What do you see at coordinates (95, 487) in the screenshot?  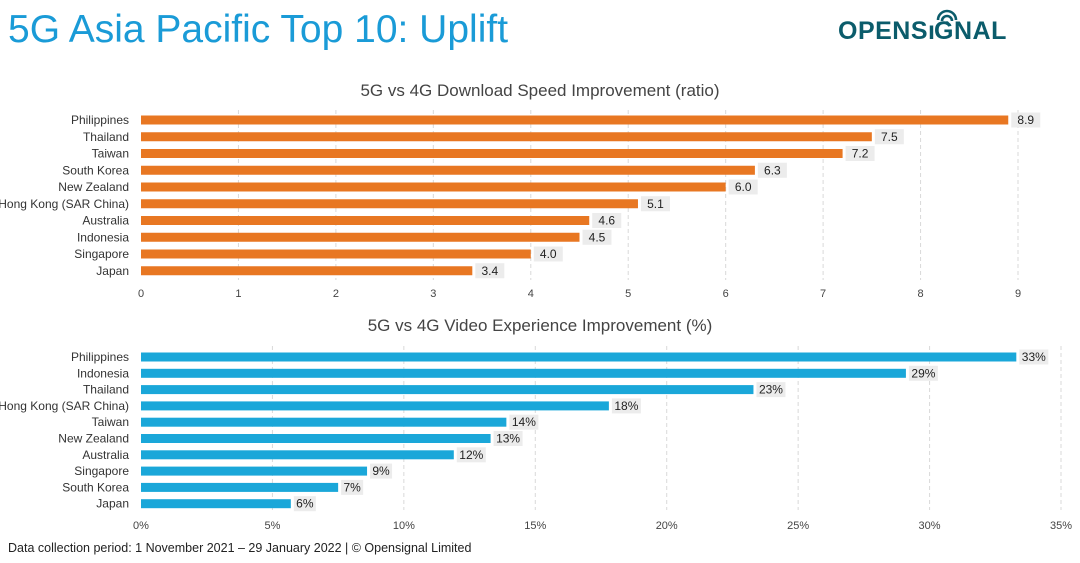 I see `chart2-category-label: South Korea` at bounding box center [95, 487].